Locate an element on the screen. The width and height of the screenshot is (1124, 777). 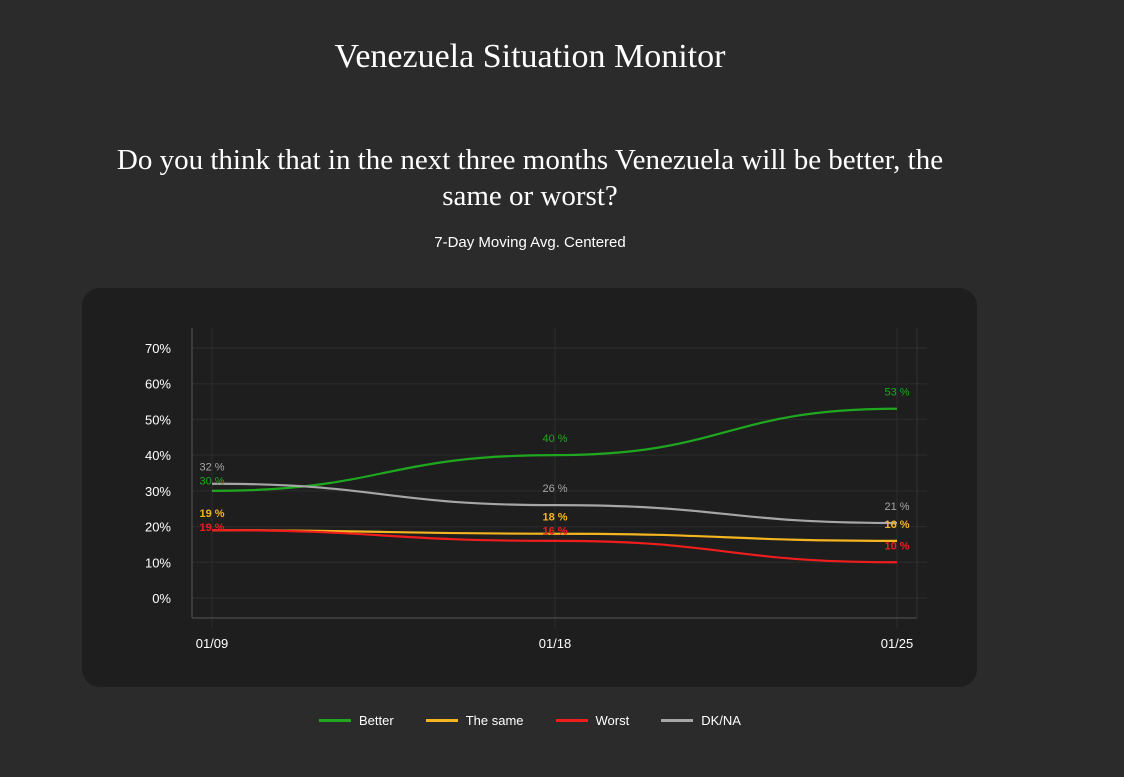
y-tick-label: 50% is located at coordinates (158, 419).